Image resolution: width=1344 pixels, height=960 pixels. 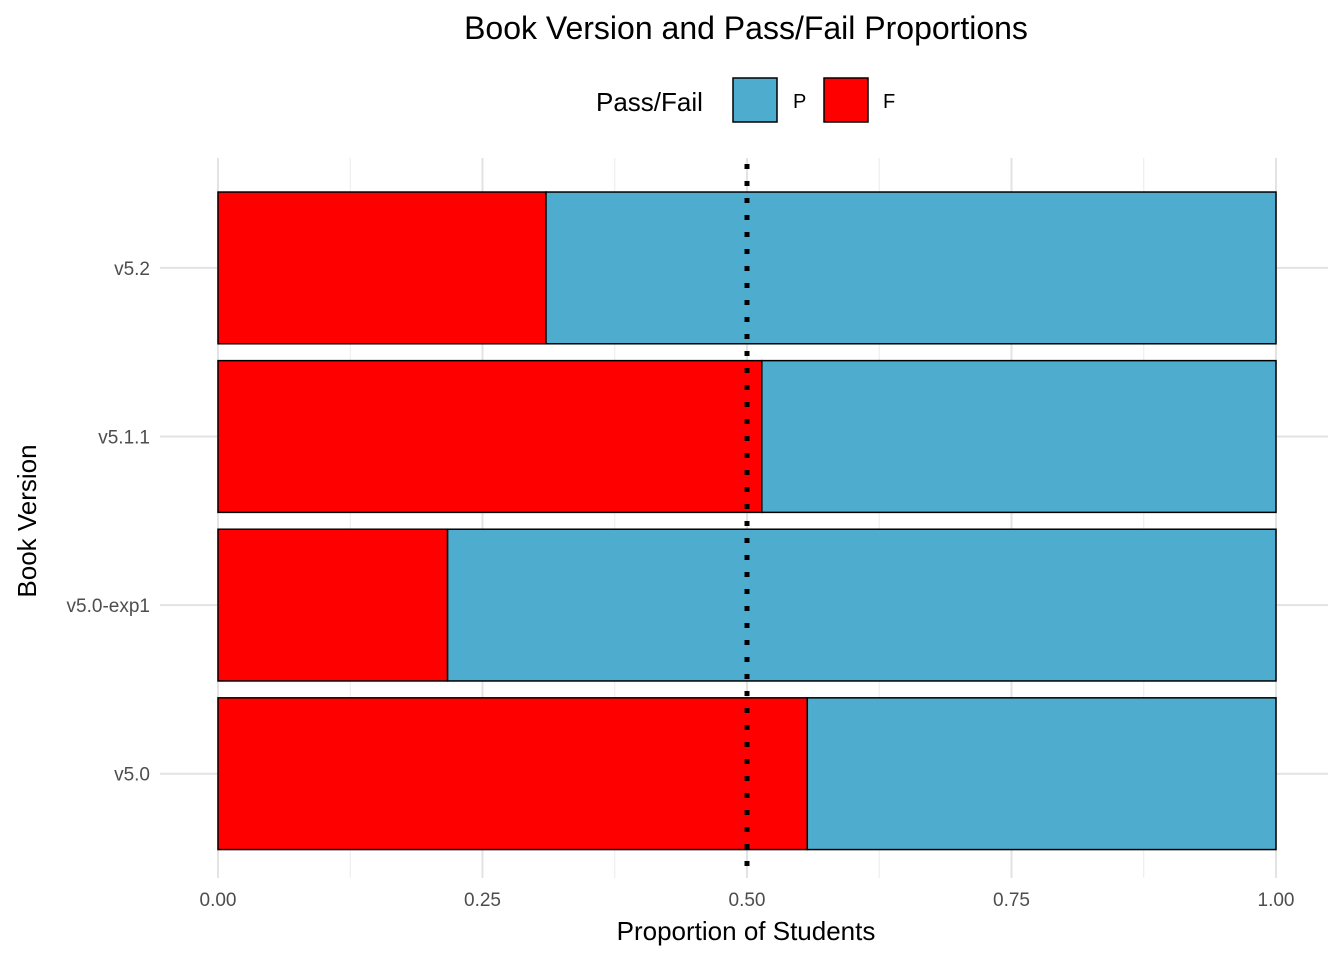 I want to click on x-tick-label: 0.75, so click(x=1011, y=900).